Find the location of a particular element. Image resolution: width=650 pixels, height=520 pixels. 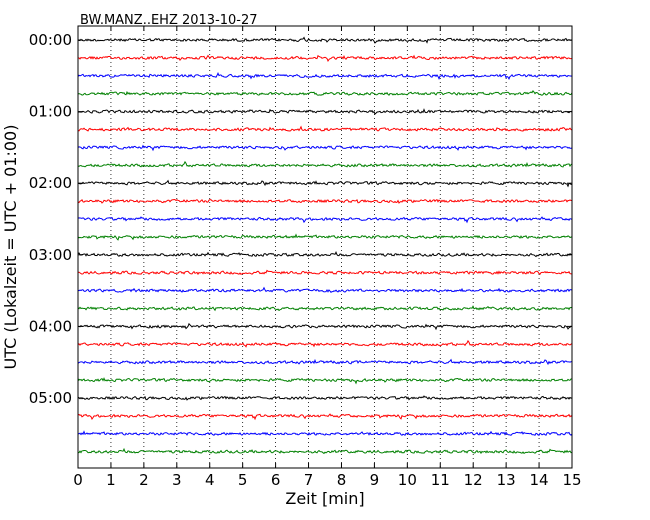

chart-title: BW.MANZ..EHZ 2013-10-27 is located at coordinates (169, 20).